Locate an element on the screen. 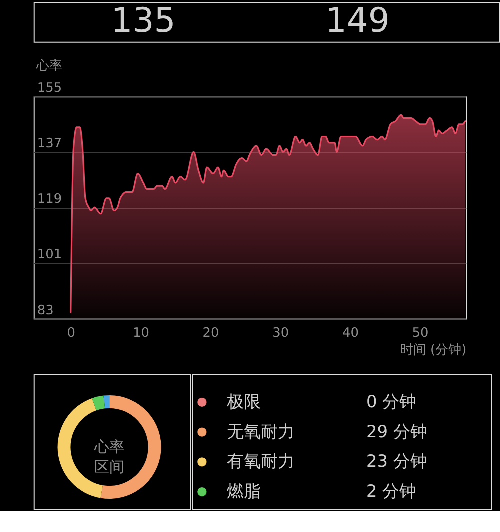 This screenshot has width=500, height=532. legend-label: 有氧耐力 is located at coordinates (261, 461).